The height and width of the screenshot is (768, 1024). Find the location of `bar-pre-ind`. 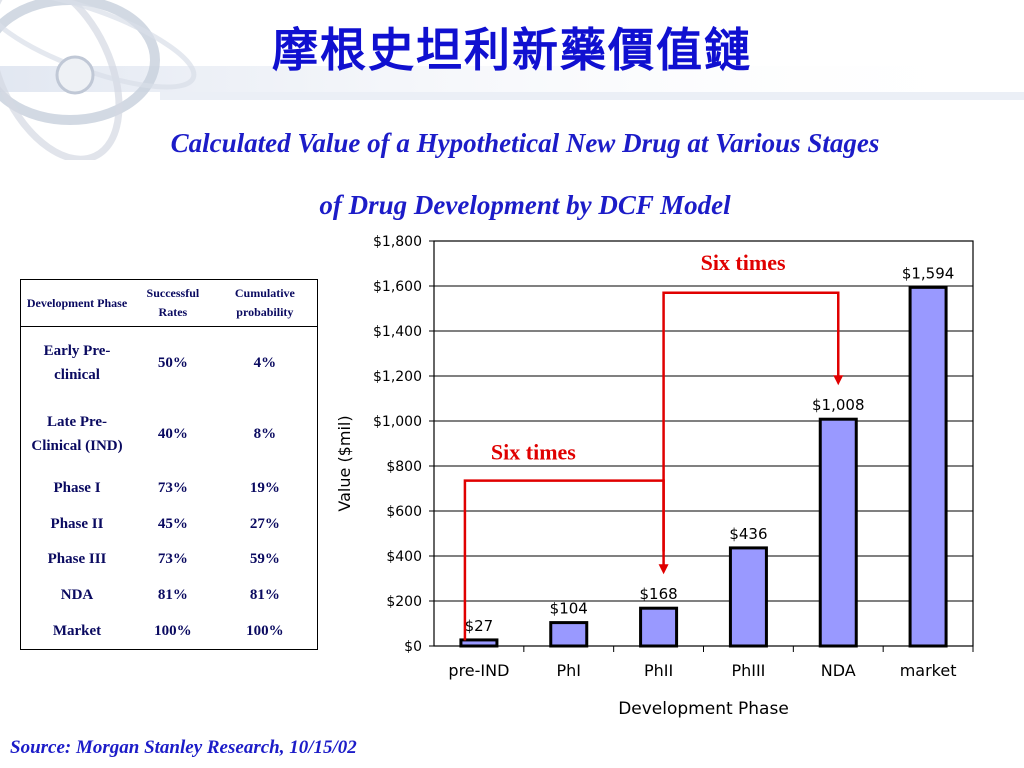

bar-pre-ind is located at coordinates (479, 643).